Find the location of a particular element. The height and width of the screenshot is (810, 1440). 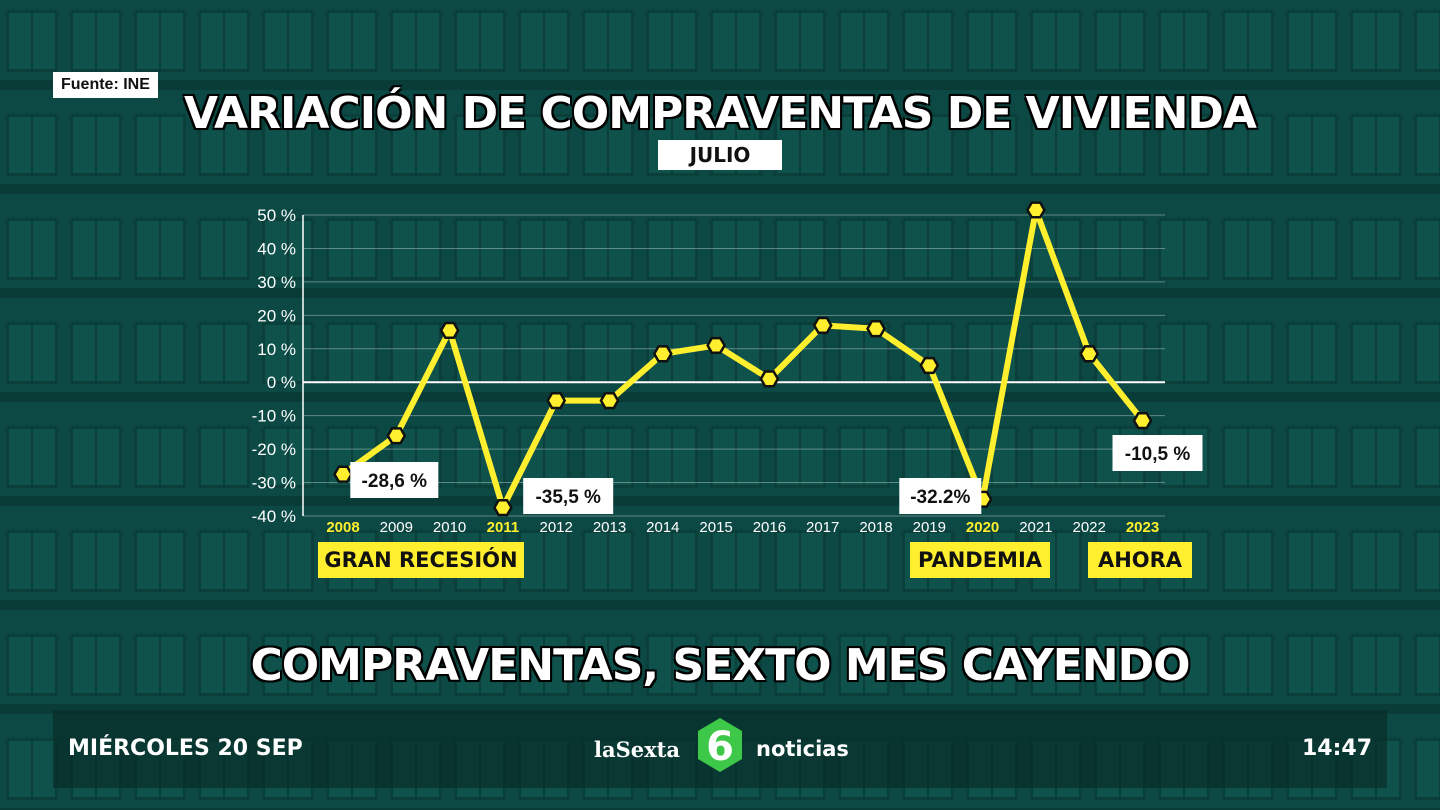

y-tick-label: -10 % is located at coordinates (274, 416).